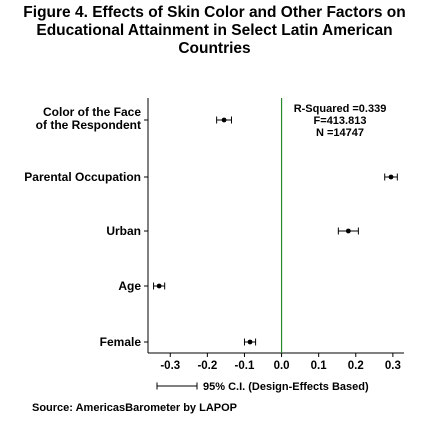 The height and width of the screenshot is (435, 429). Describe the element at coordinates (340, 109) in the screenshot. I see `model-stat: R-Squared =0.339` at that location.